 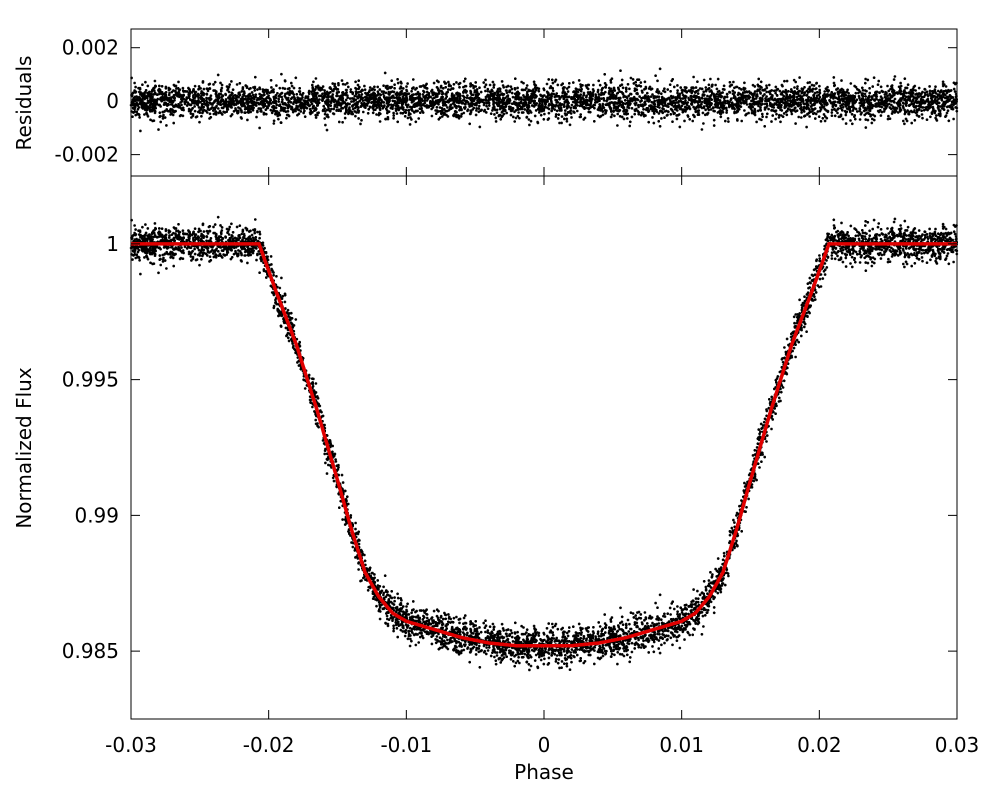 I want to click on x-tick-label: -0.02, so click(x=269, y=745).